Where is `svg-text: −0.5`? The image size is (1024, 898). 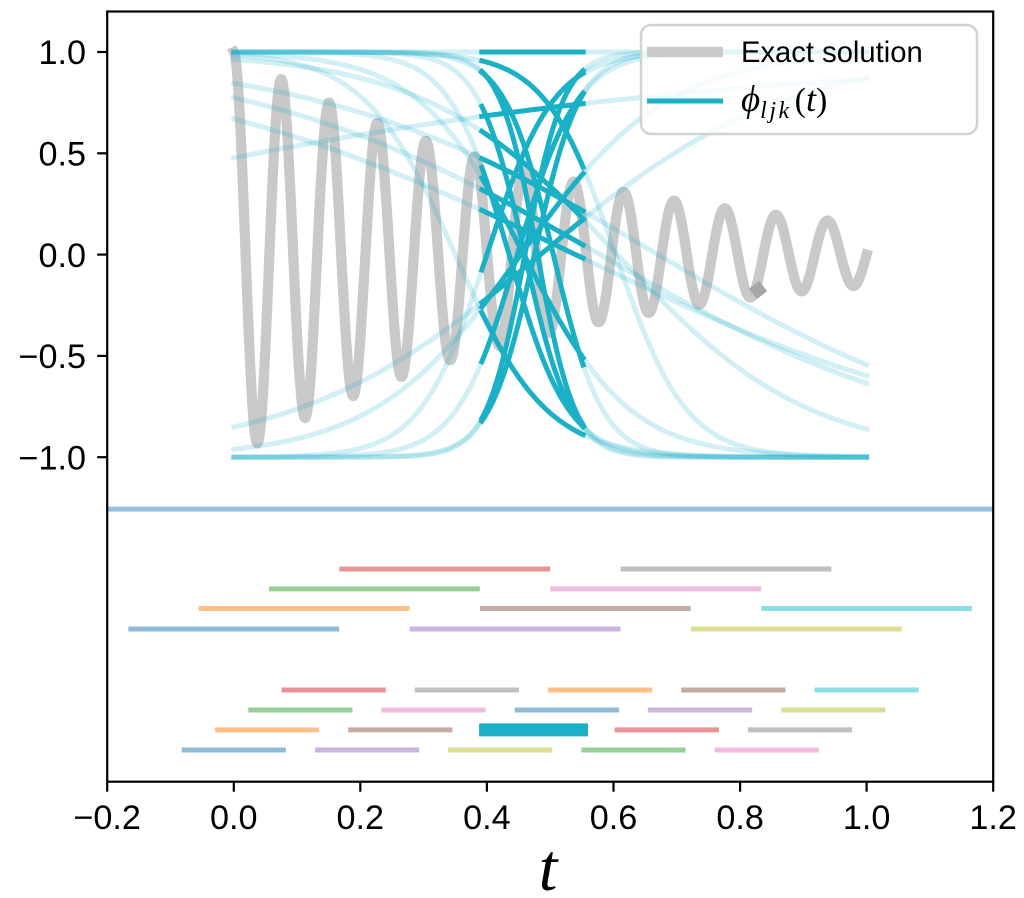
svg-text: −0.5 is located at coordinates (53, 357).